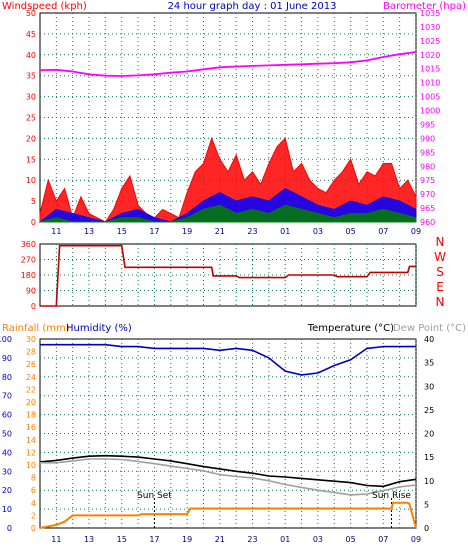 This screenshot has height=555, width=468. I want to click on temperature-y-tick: 15, so click(429, 457).